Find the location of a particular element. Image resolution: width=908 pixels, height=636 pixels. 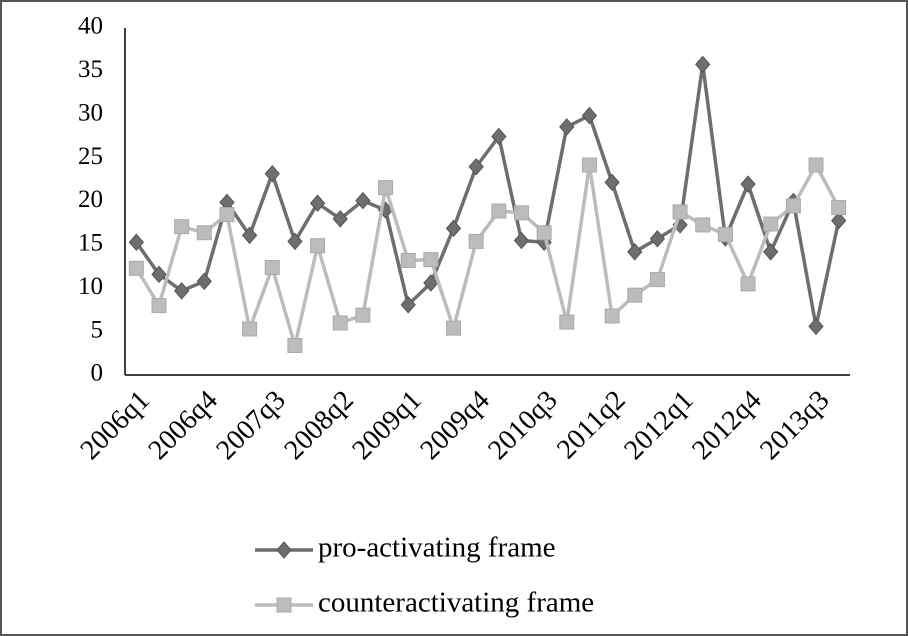

y-tick-label: 20 is located at coordinates (90, 199).